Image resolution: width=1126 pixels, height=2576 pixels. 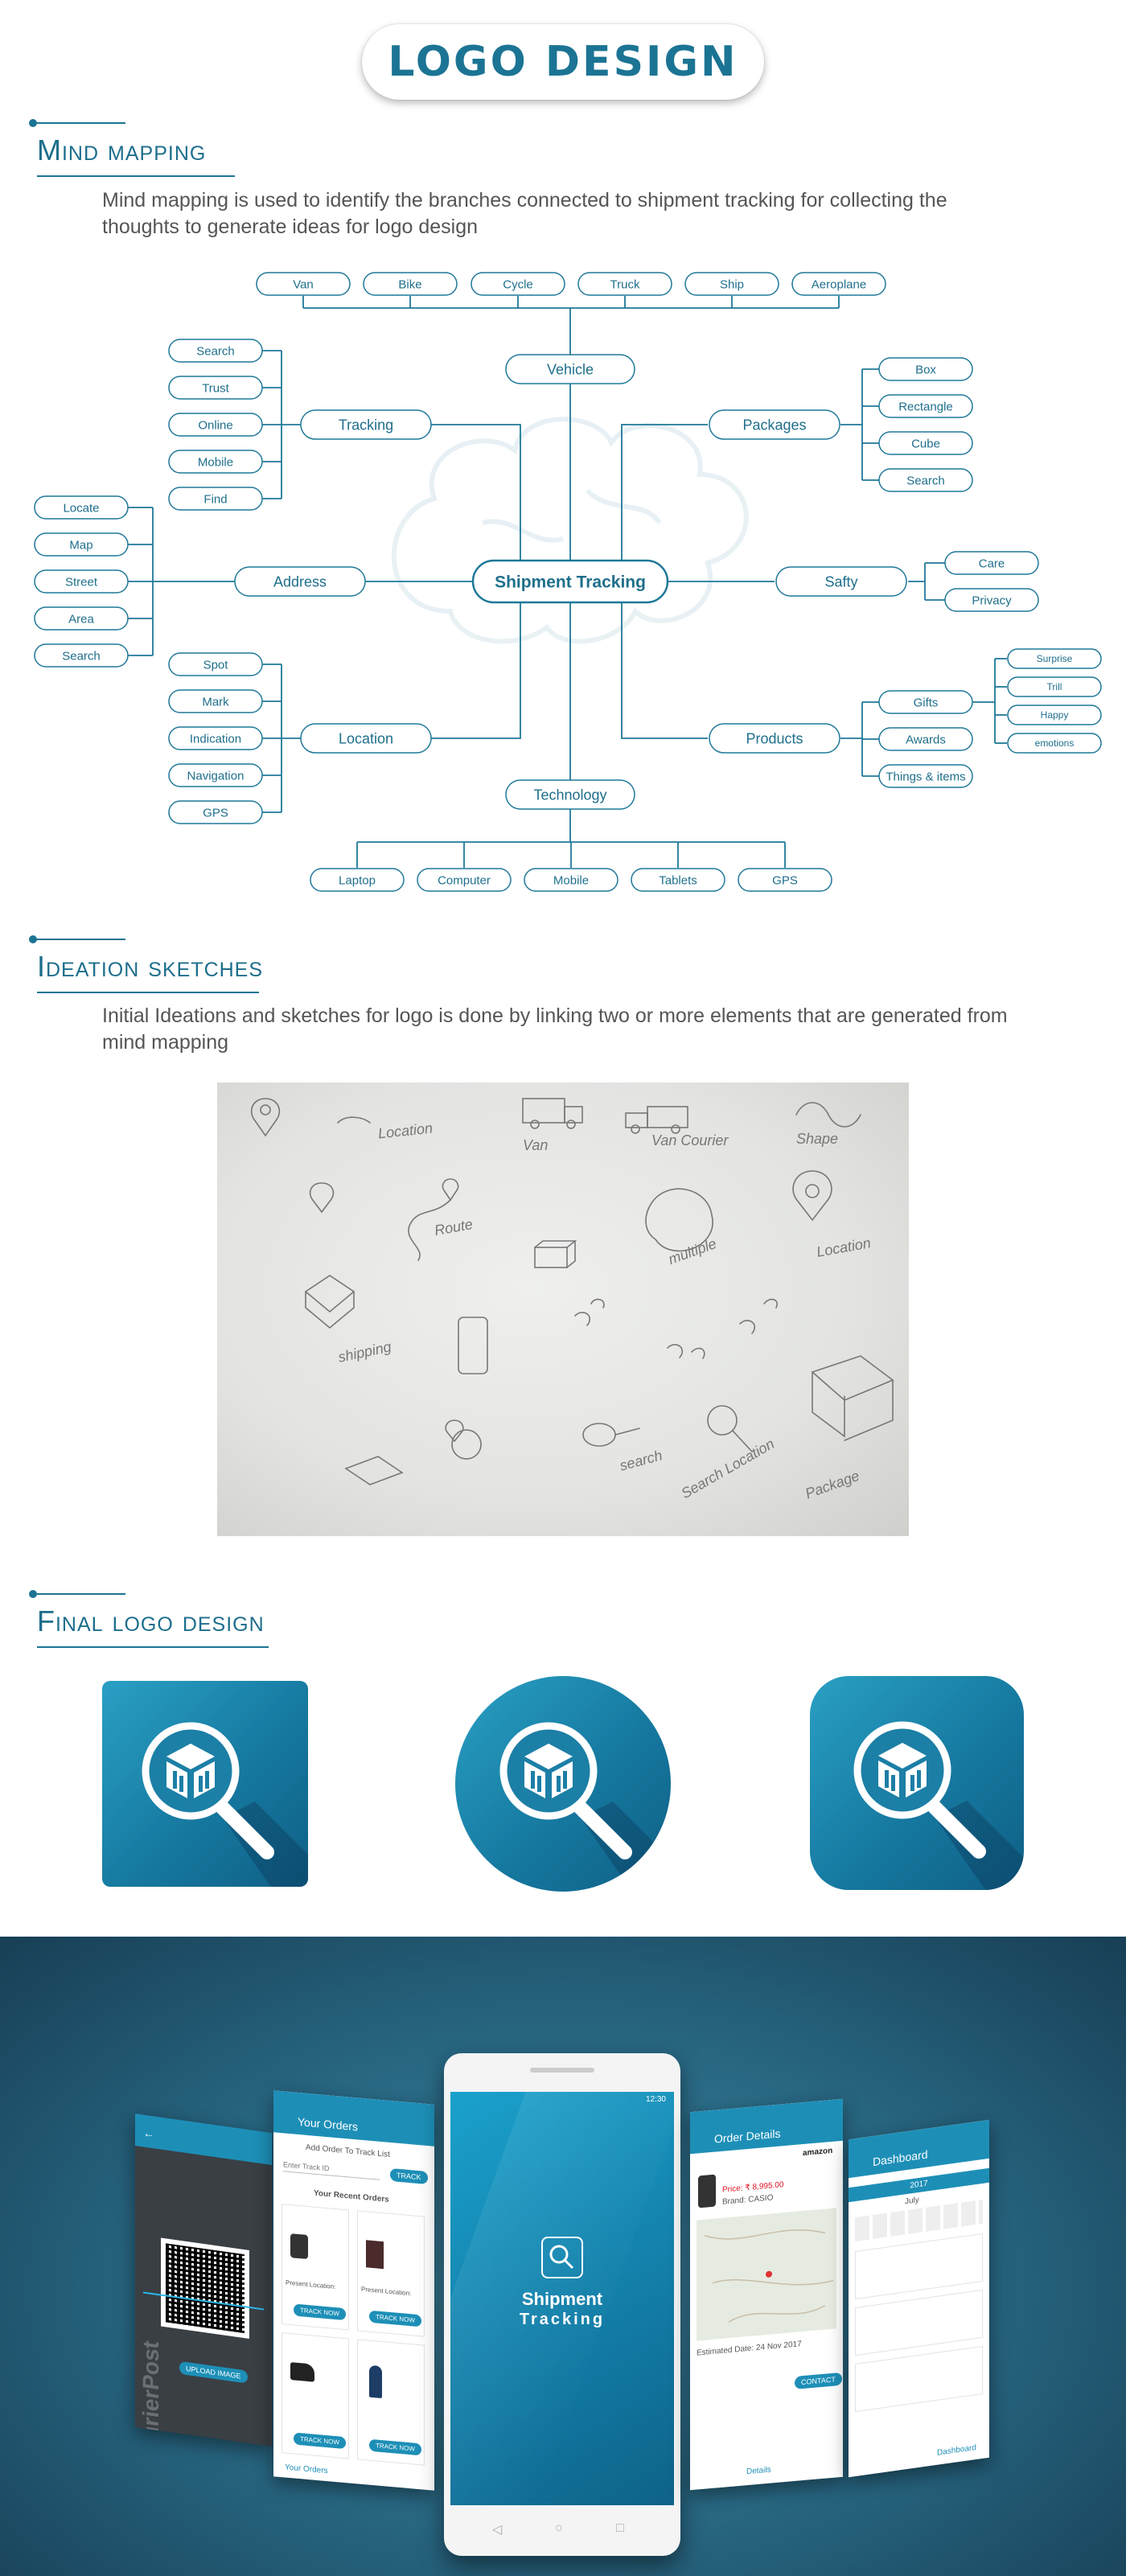 I want to click on mindmap-leaf: Online, so click(x=215, y=425).